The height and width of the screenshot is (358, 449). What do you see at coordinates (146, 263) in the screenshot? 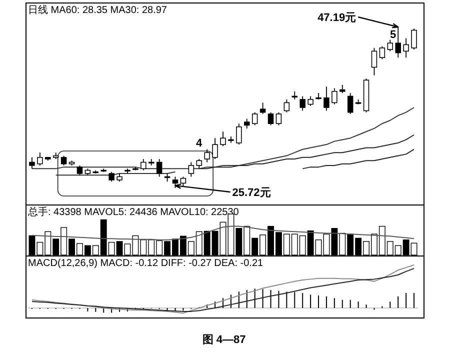
I see `chart-title: MACD(12,26,9) MACD: -0.12 DIFF: -0.27 DEA: -0.21` at bounding box center [146, 263].